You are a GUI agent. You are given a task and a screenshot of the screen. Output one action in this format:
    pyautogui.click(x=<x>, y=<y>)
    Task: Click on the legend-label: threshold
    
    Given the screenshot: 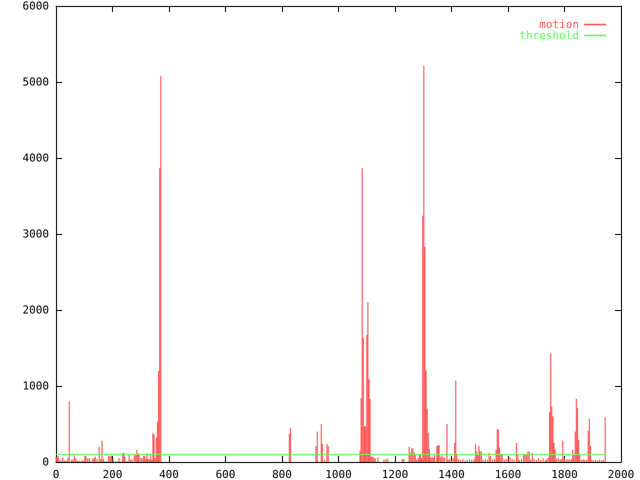 What is the action you would take?
    pyautogui.click(x=549, y=35)
    